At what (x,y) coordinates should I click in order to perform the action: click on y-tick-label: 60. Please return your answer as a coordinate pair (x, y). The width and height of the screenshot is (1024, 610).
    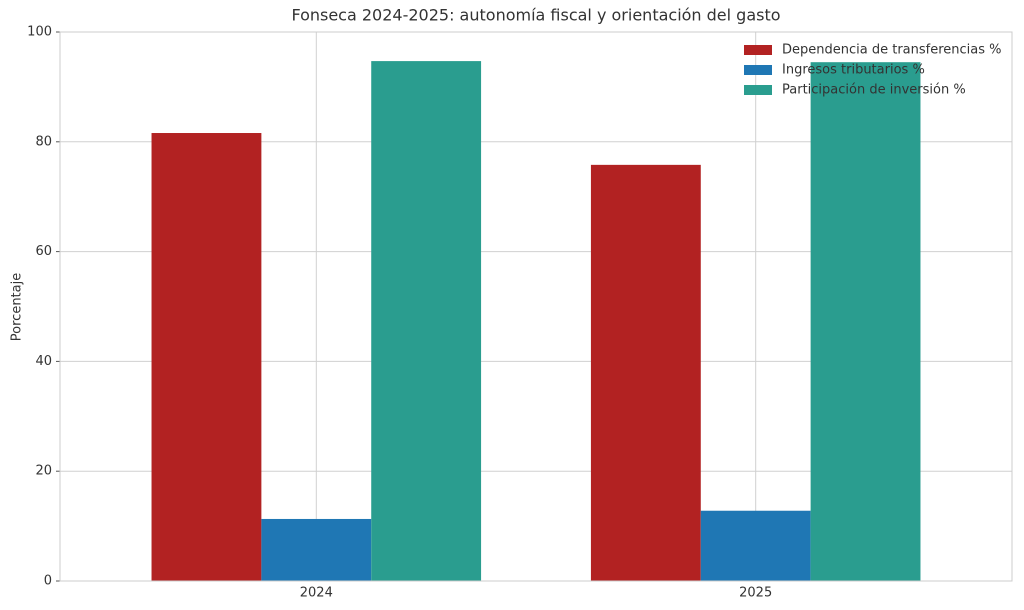
    Looking at the image, I should click on (43, 251).